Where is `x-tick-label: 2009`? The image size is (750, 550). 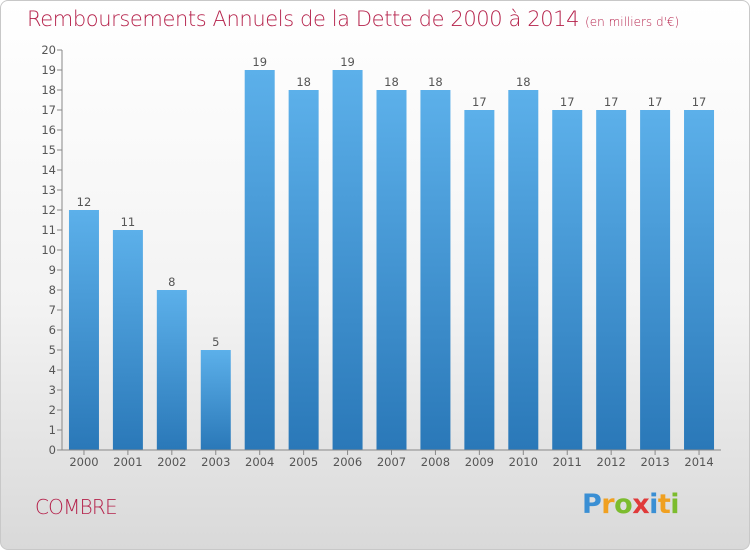
x-tick-label: 2009 is located at coordinates (479, 462).